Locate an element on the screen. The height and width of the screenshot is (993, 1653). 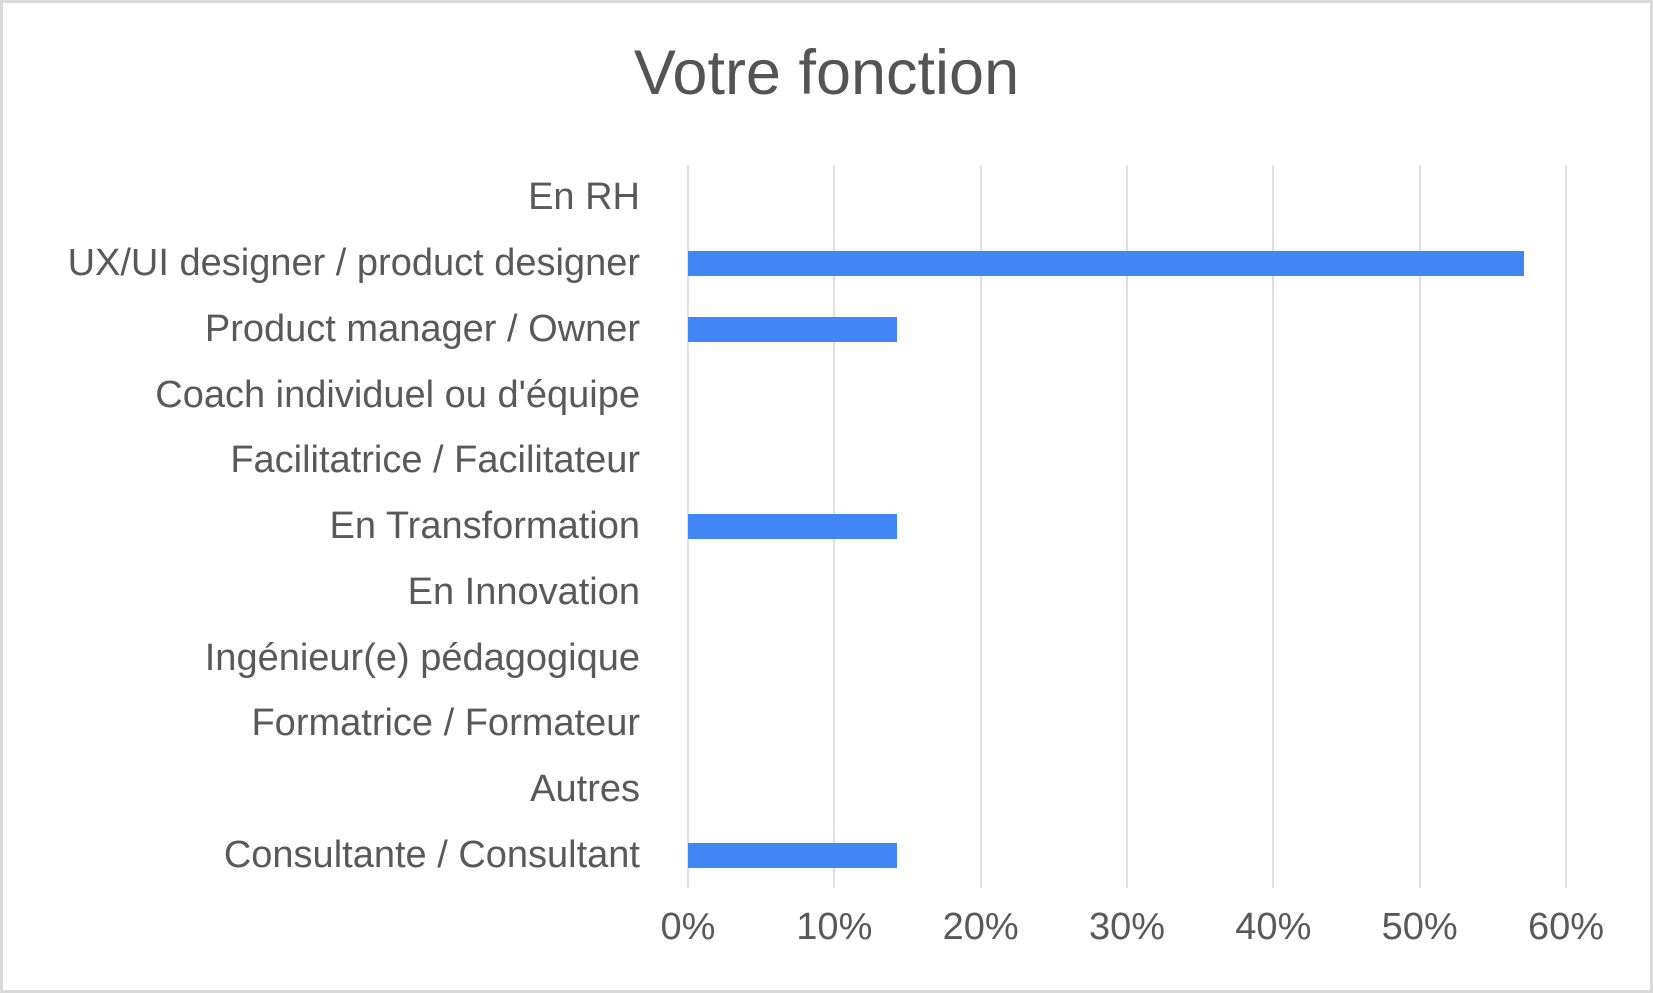
category-label-en-innovation: En Innovation is located at coordinates (523, 591).